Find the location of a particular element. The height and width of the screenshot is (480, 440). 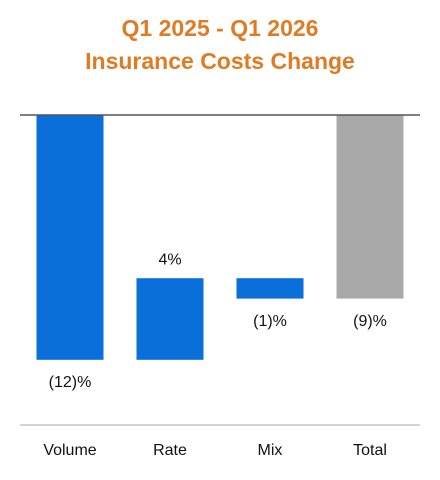

x-tick-label: Mix is located at coordinates (270, 450).